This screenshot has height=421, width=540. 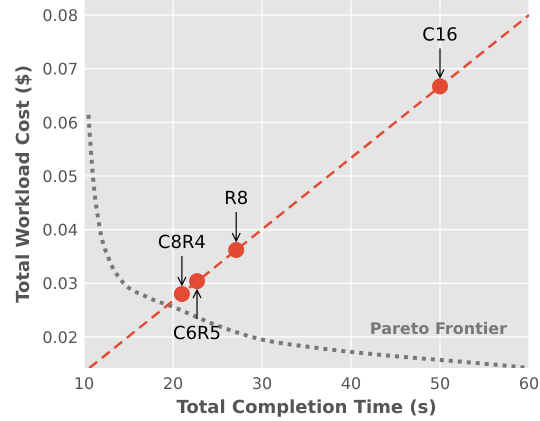 What do you see at coordinates (440, 383) in the screenshot?
I see `x-tick-label: 50` at bounding box center [440, 383].